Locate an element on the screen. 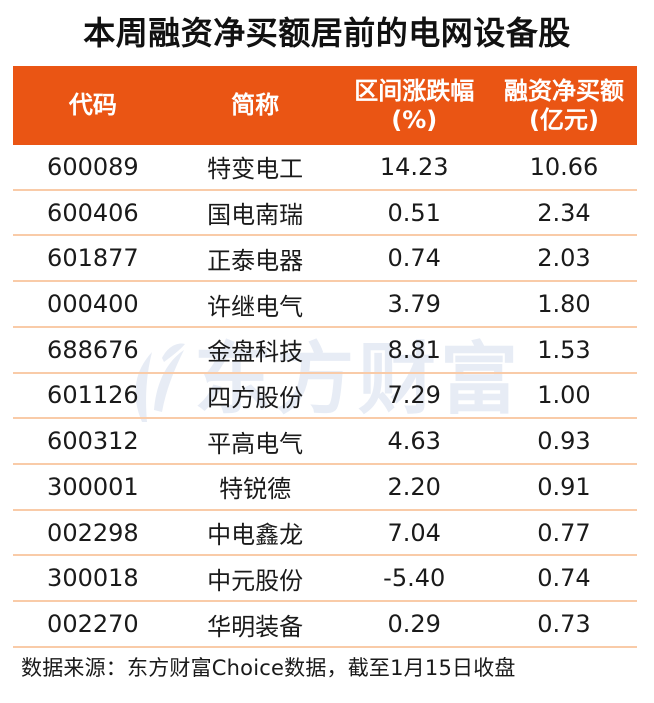  table-row: 601877 正泰电器 0.74 2.03 is located at coordinates (325, 259).